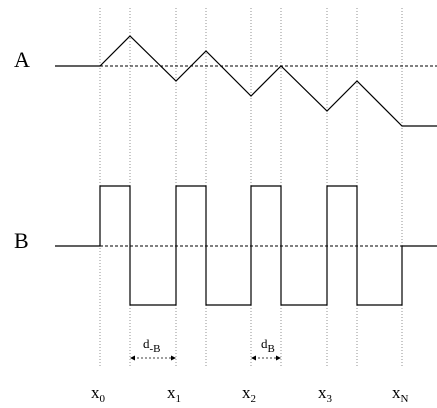  What do you see at coordinates (21, 240) in the screenshot?
I see `signal-b-label: B` at bounding box center [21, 240].